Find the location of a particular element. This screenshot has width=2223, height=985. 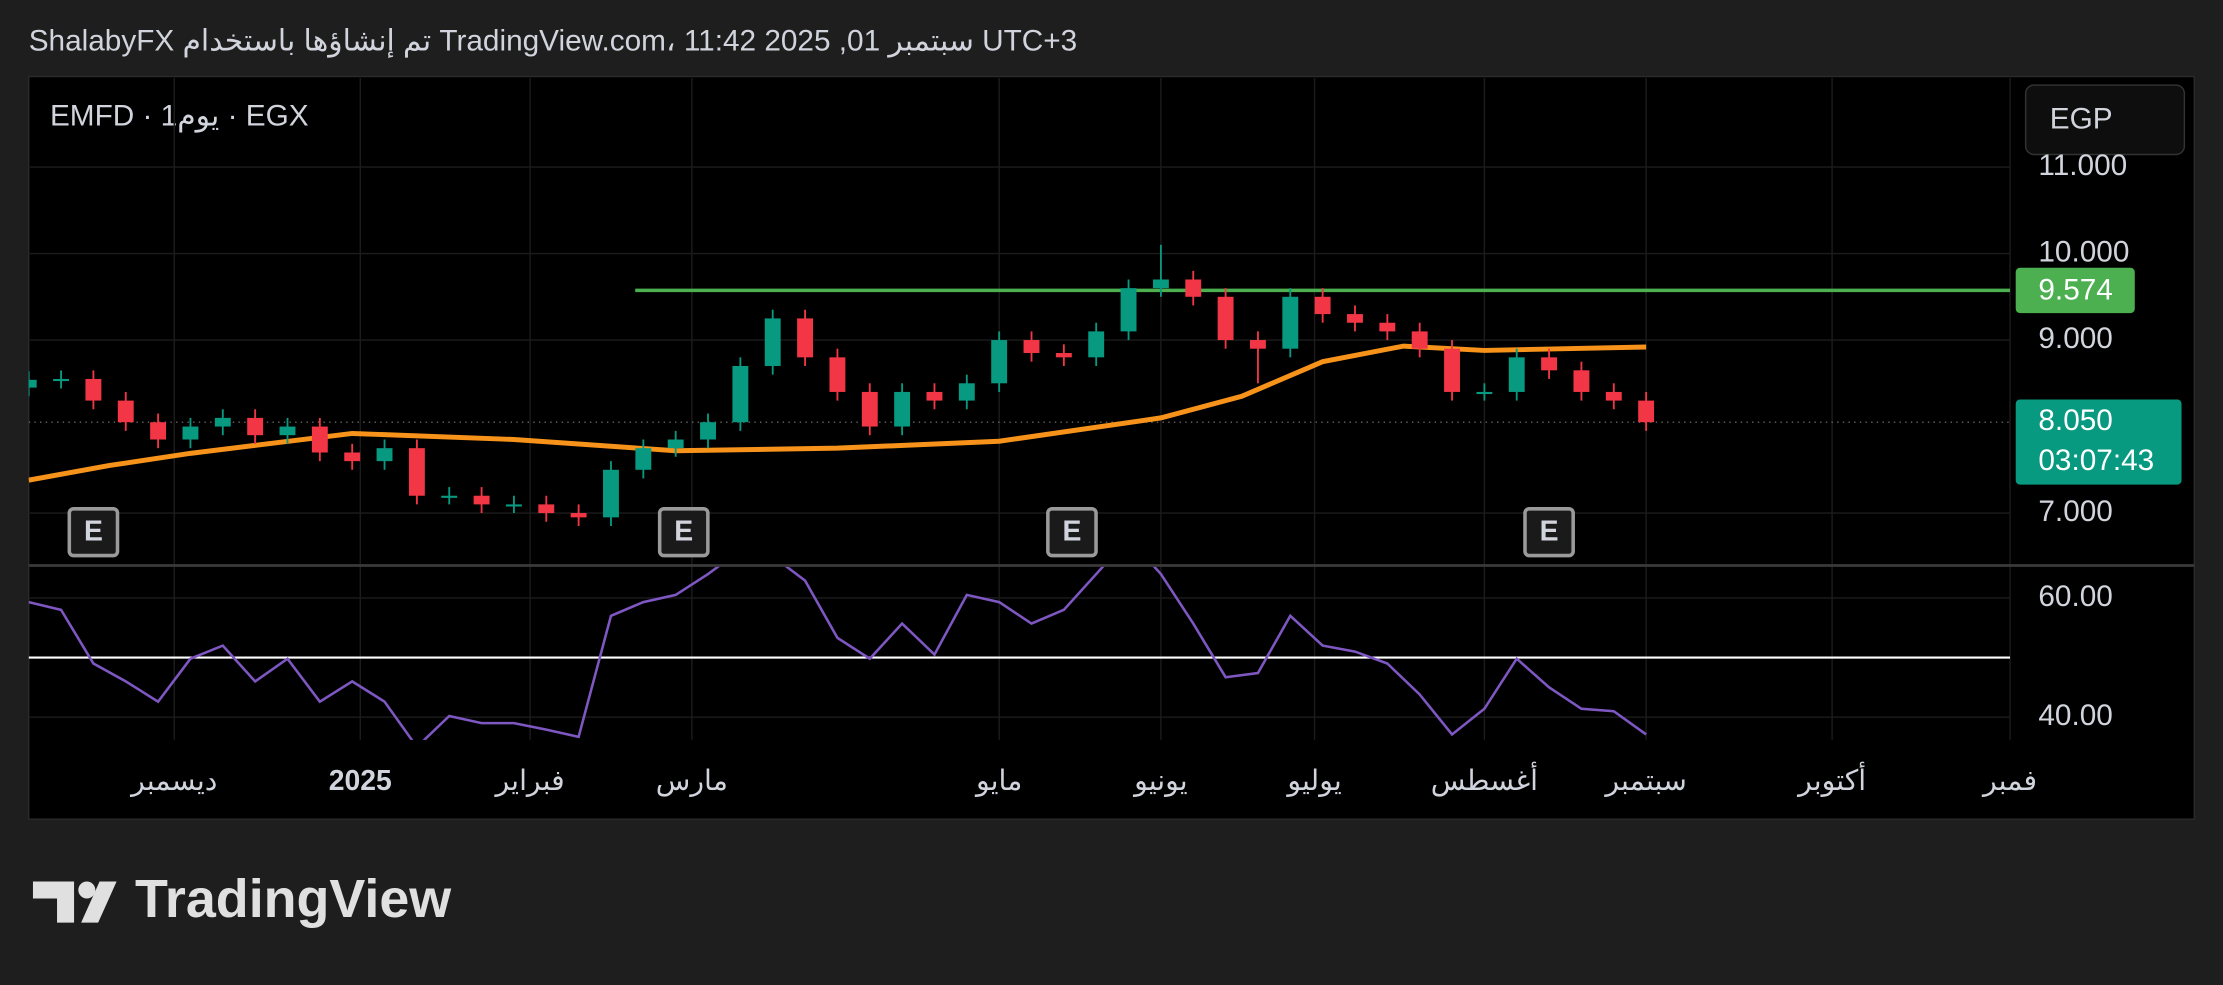

currency-box is located at coordinates (2105, 120).